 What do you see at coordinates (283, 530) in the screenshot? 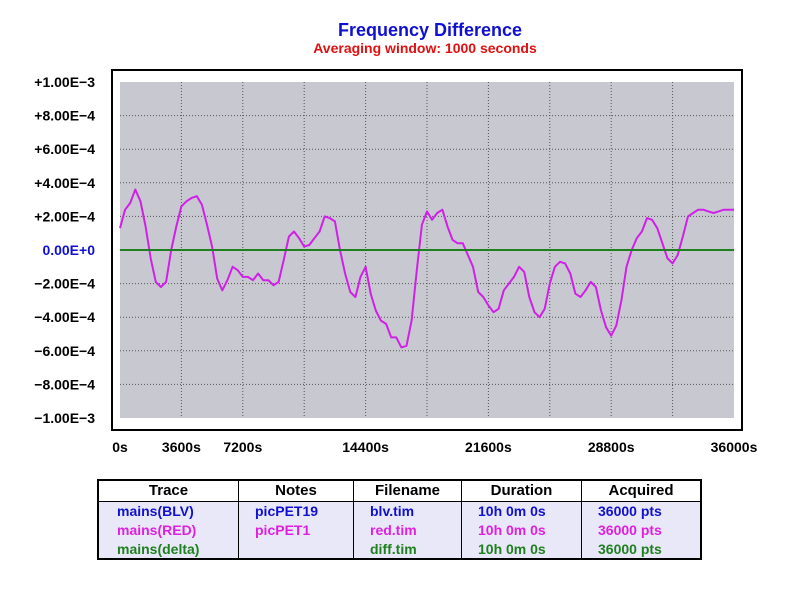
I see `legend-notes-red: picPET1` at bounding box center [283, 530].